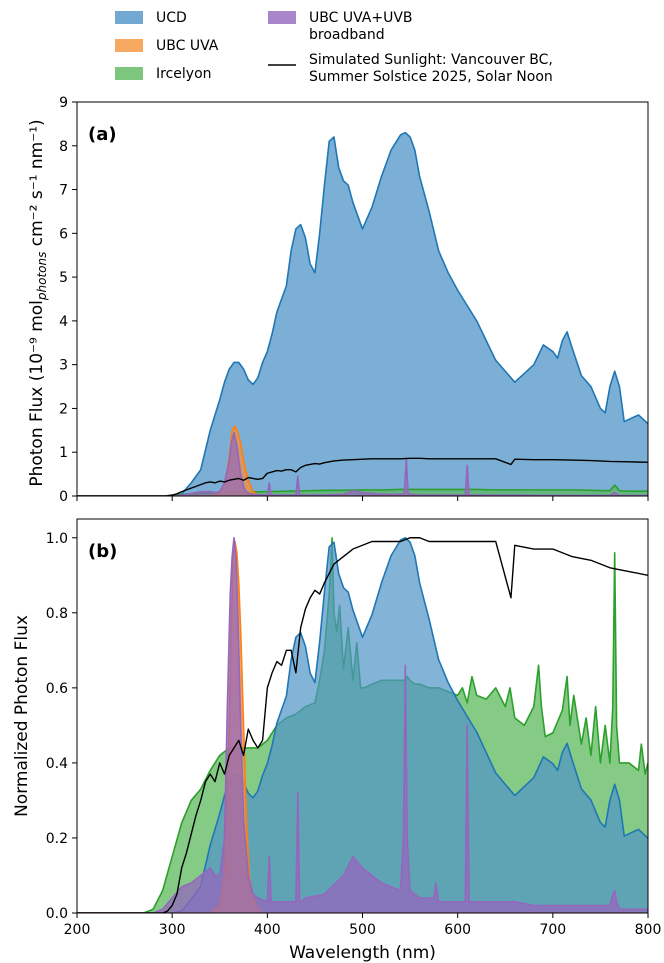 The height and width of the screenshot is (963, 664). Describe the element at coordinates (552, 930) in the screenshot. I see `x-tick-label: 700` at that location.